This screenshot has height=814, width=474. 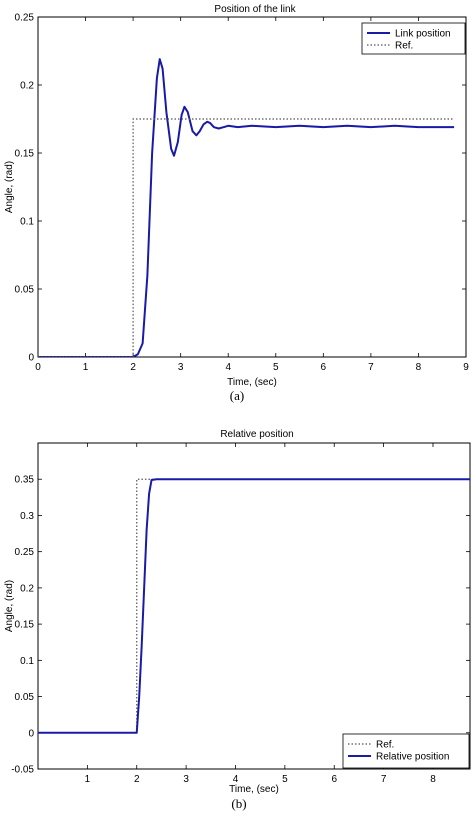 What do you see at coordinates (237, 395) in the screenshot?
I see `figure-caption: (a)` at bounding box center [237, 395].